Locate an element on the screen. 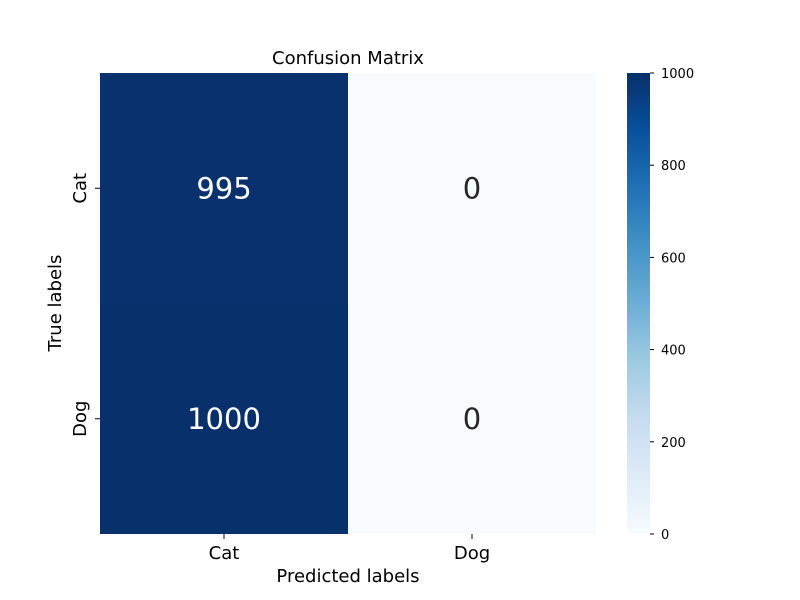  cell-cat-dog is located at coordinates (472, 188).